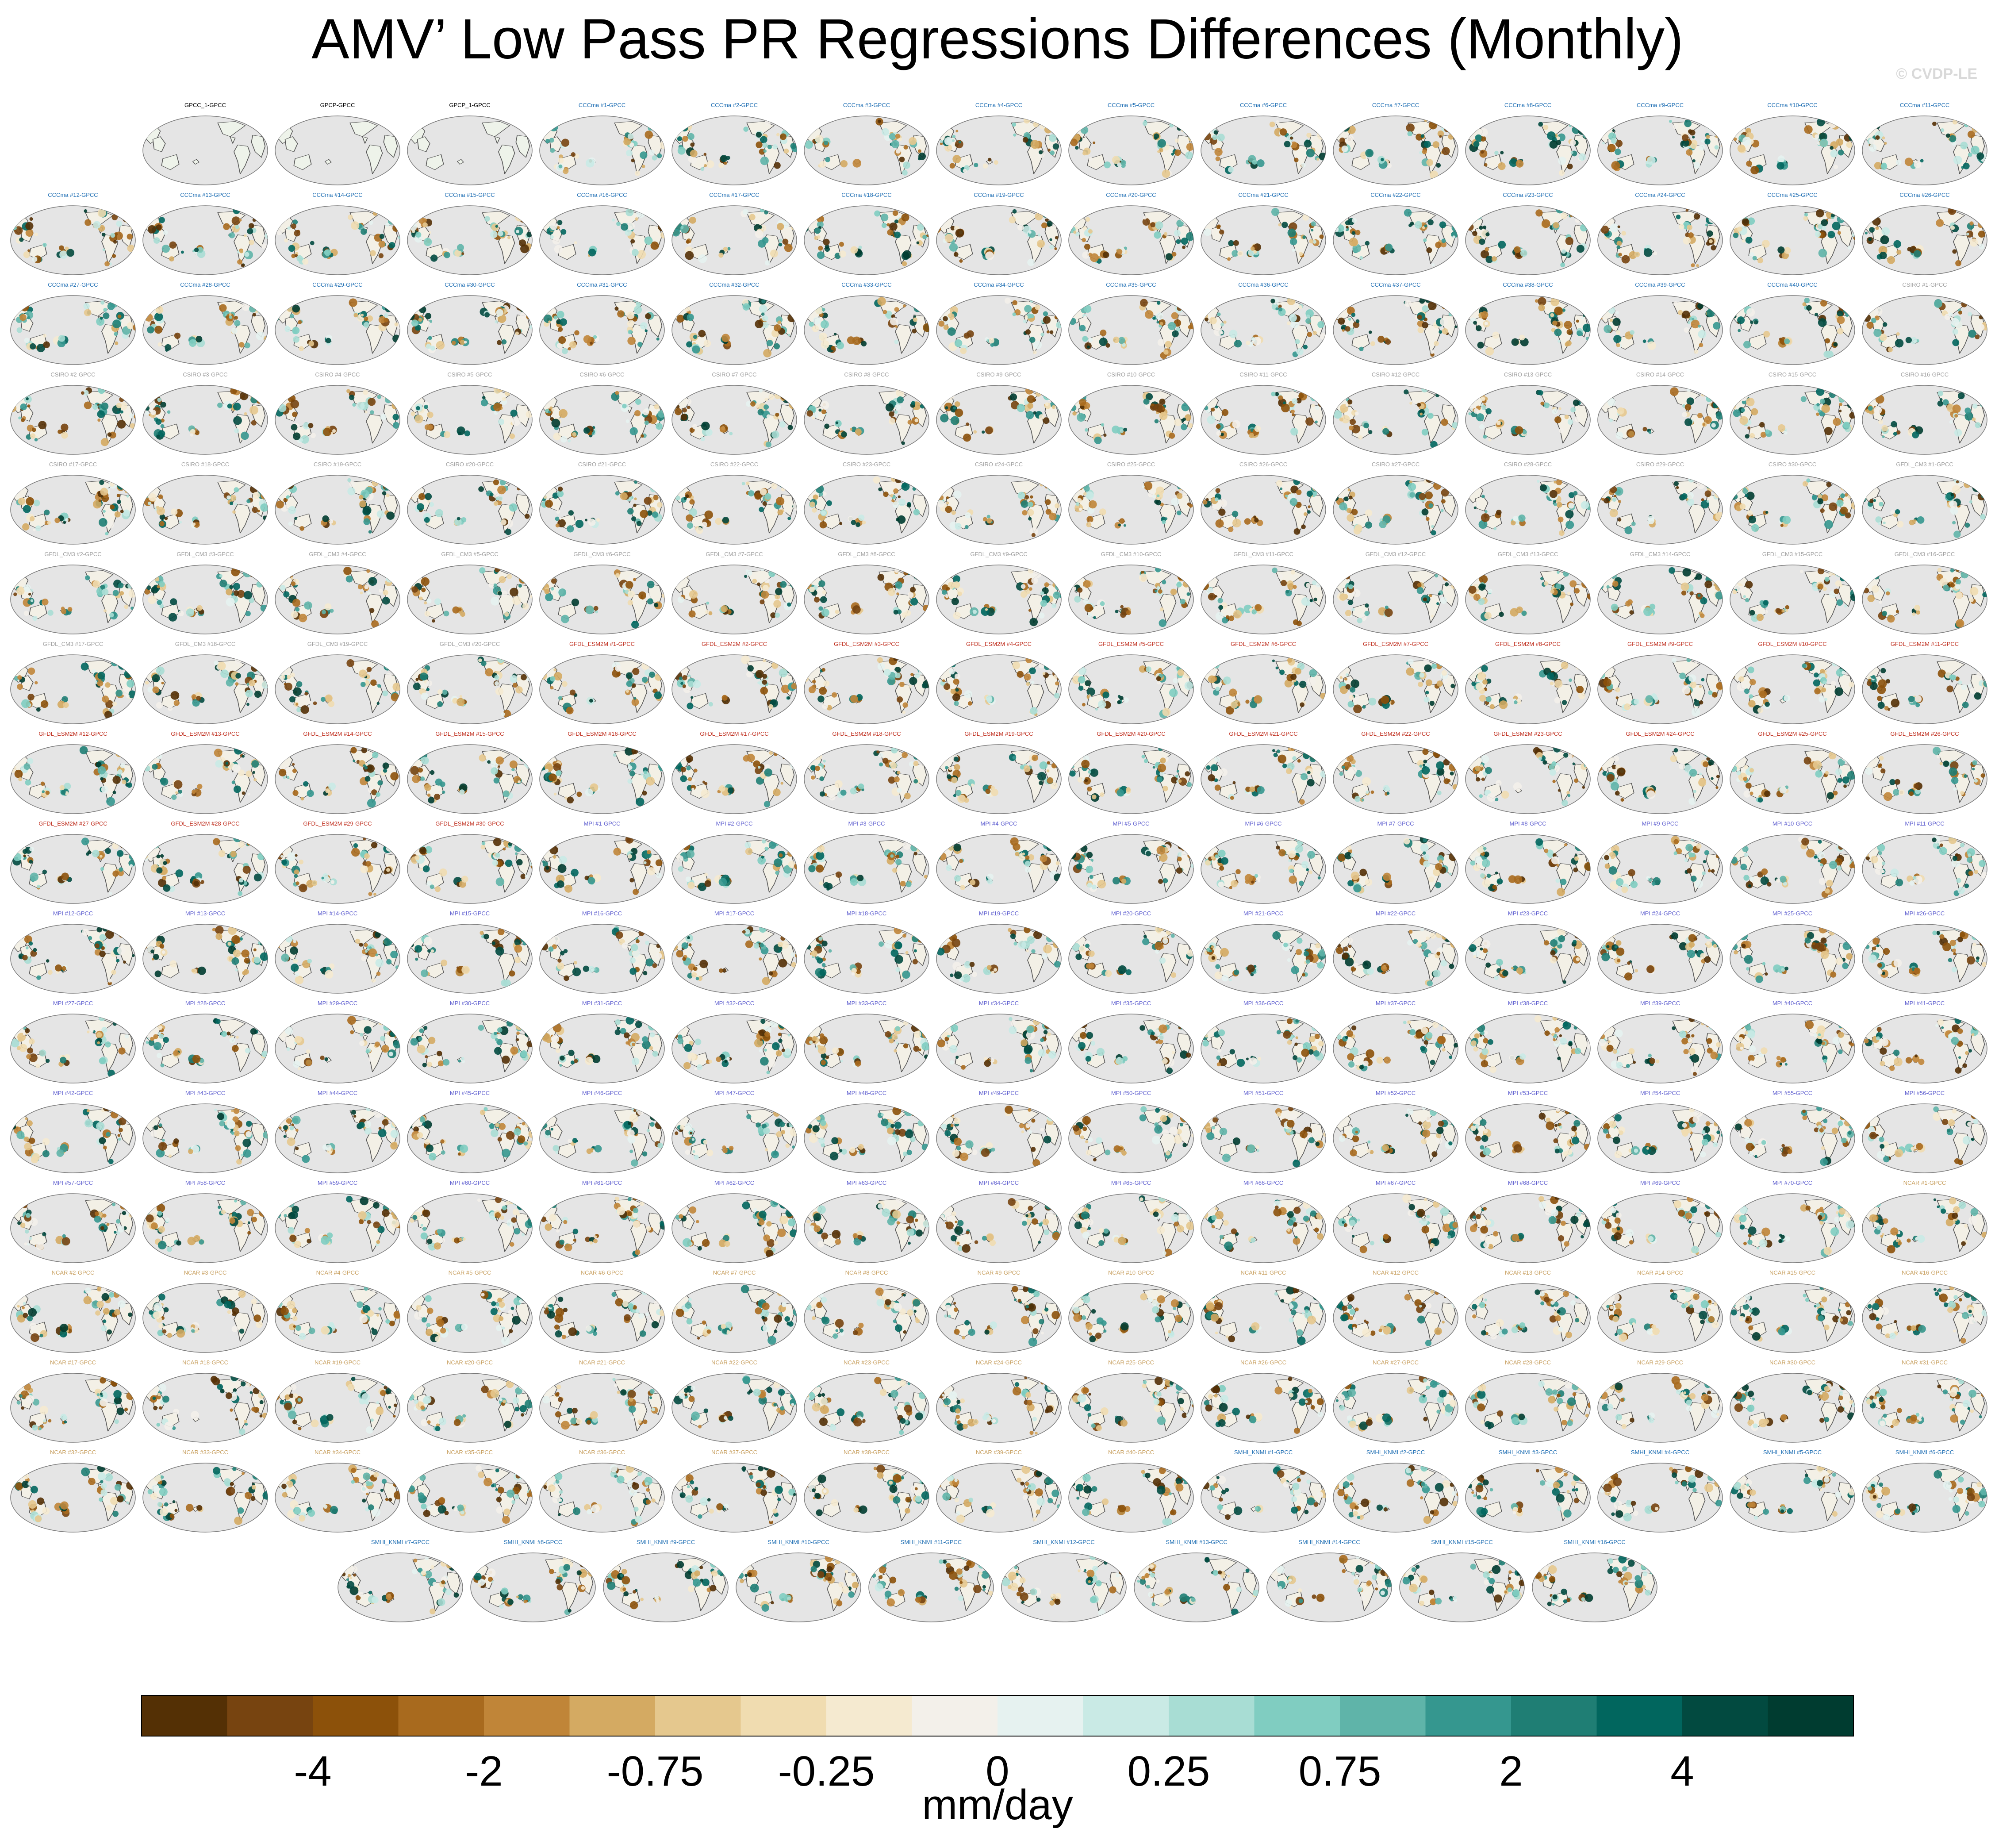 Image resolution: width=1995 pixels, height=1848 pixels. Describe the element at coordinates (866, 862) in the screenshot. I see `map-panel: MPI #3-GPCC` at that location.